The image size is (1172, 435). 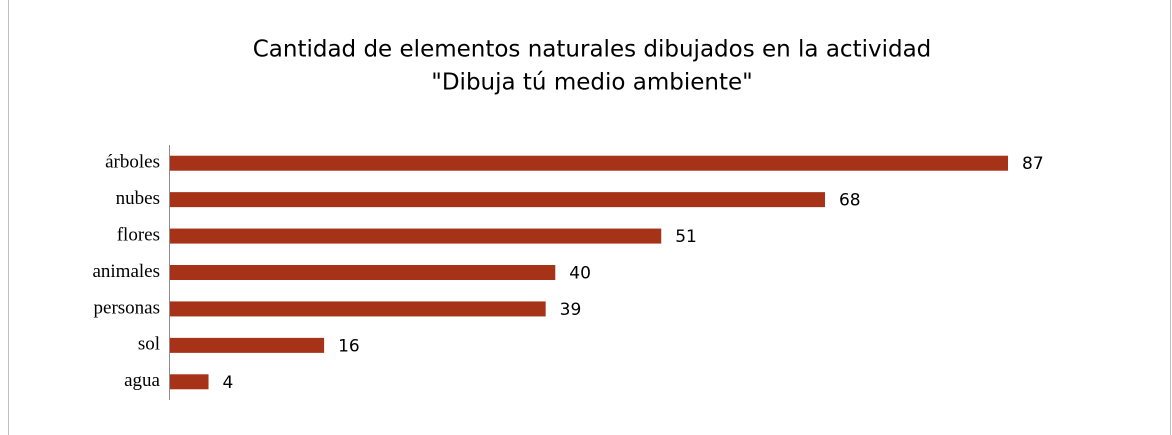 I want to click on value-label: 68, so click(x=850, y=201).